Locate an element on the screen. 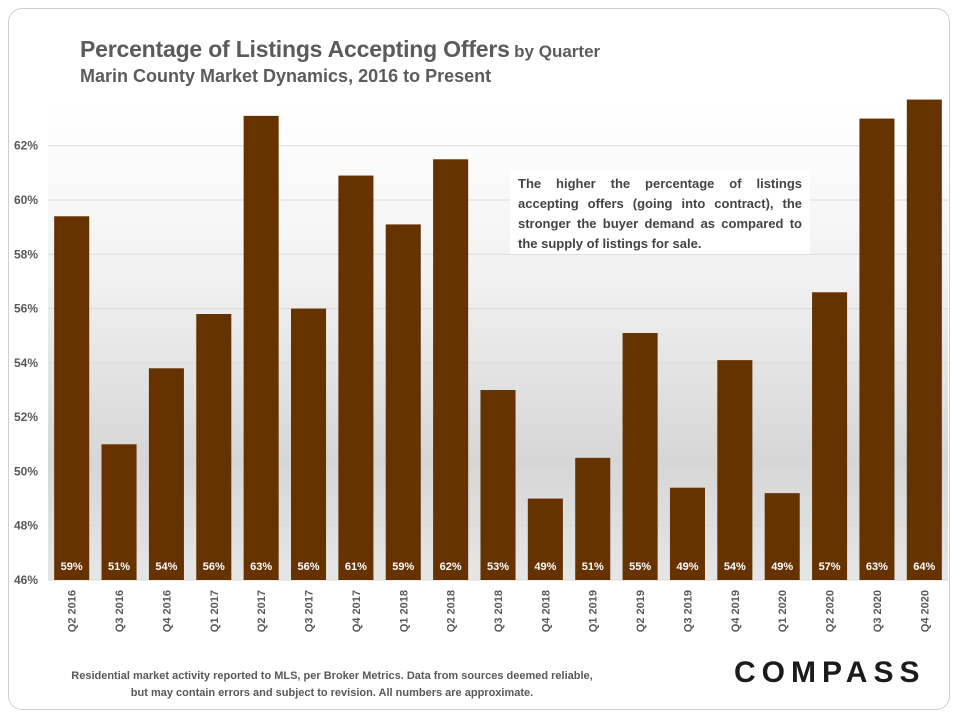 Image resolution: width=960 pixels, height=720 pixels. x-tick-label: Q3 2017 is located at coordinates (310, 611).